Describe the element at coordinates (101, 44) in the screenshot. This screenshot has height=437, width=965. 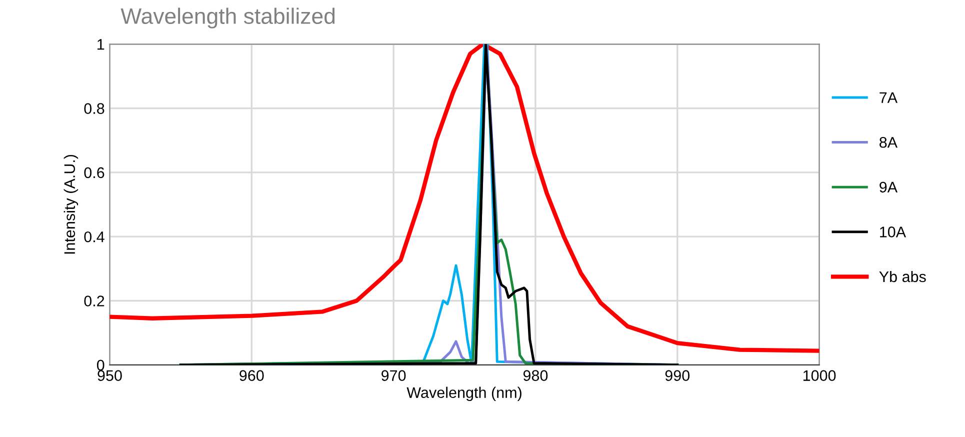
I see `y-tick-label: 1` at that location.